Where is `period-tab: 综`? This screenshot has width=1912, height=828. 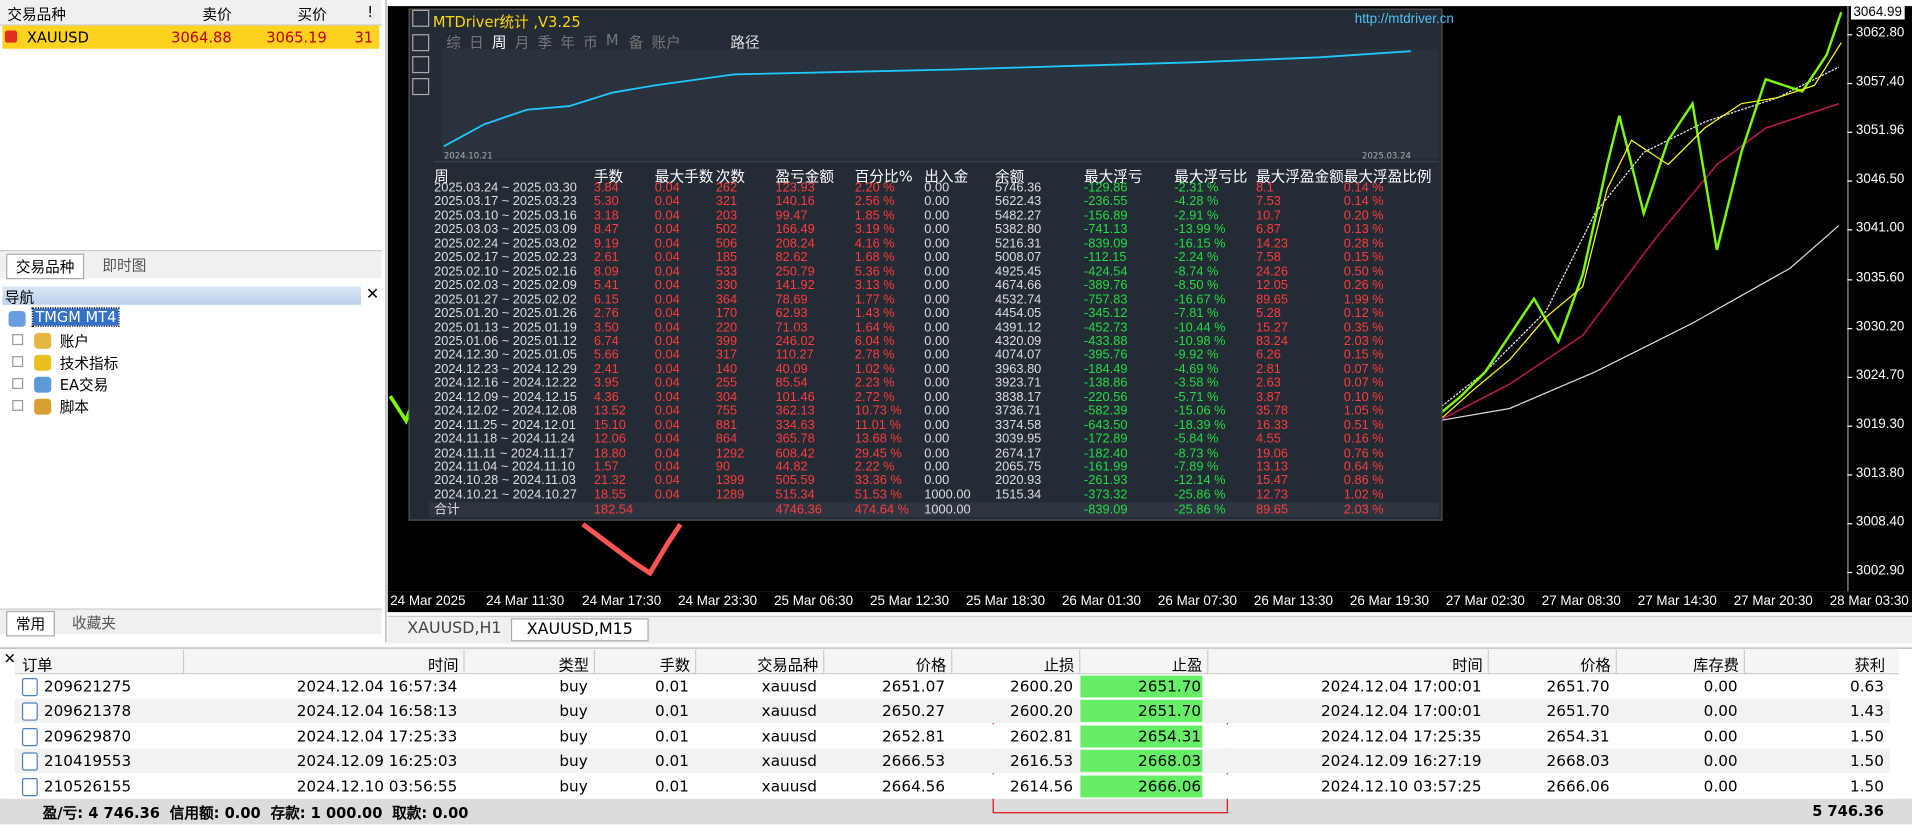
period-tab: 综 is located at coordinates (453, 43).